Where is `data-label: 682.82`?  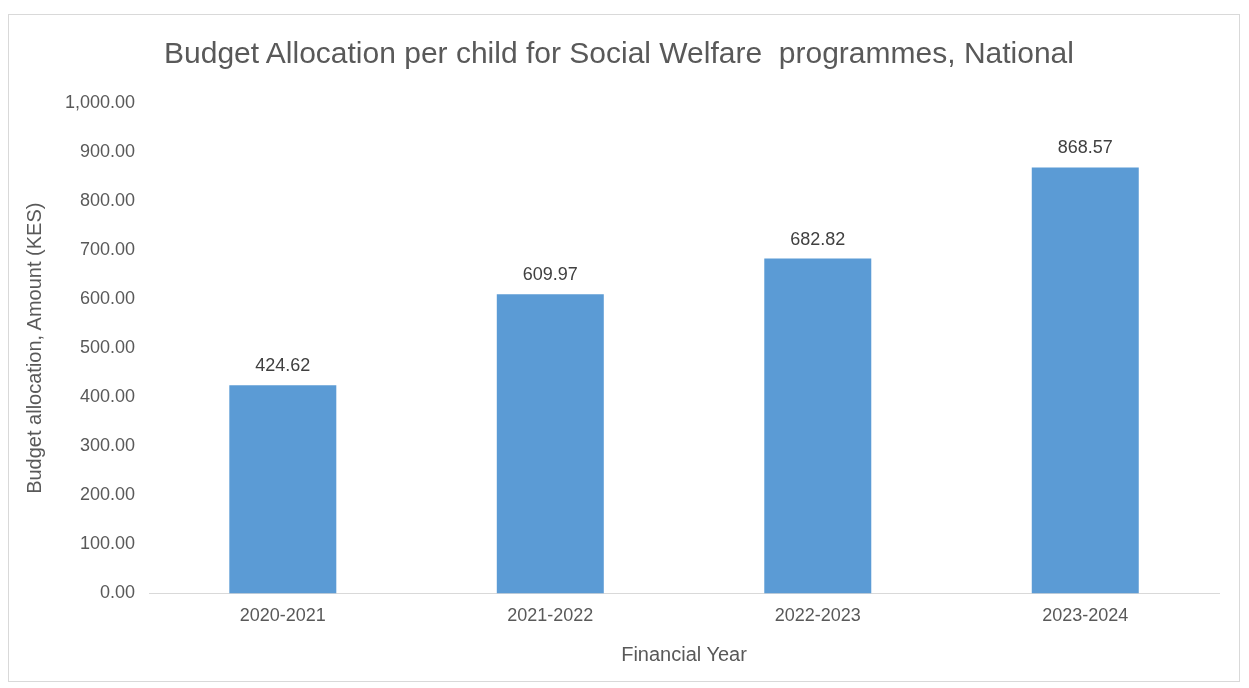
data-label: 682.82 is located at coordinates (818, 238).